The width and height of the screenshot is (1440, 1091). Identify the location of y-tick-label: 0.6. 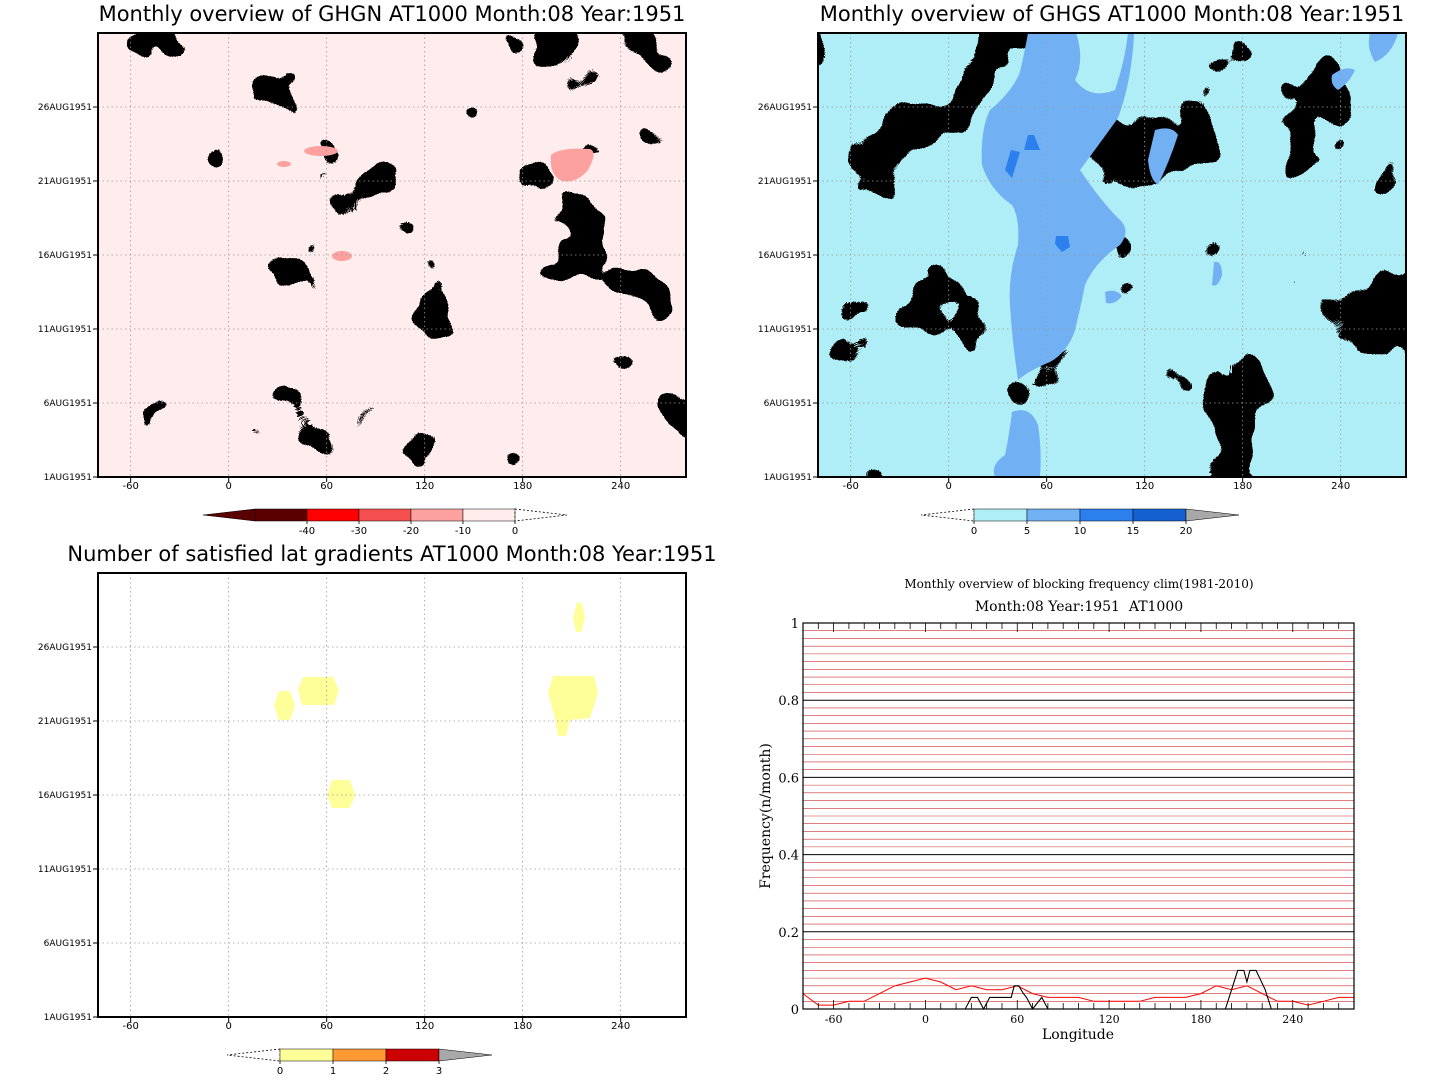
(788, 778).